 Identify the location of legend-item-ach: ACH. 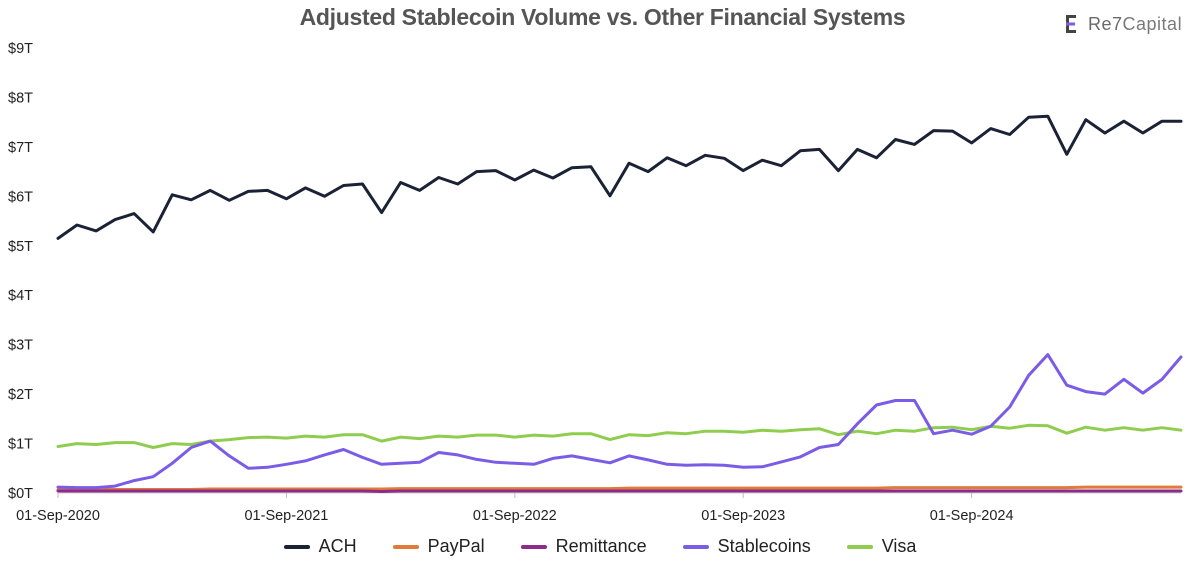
(320, 546).